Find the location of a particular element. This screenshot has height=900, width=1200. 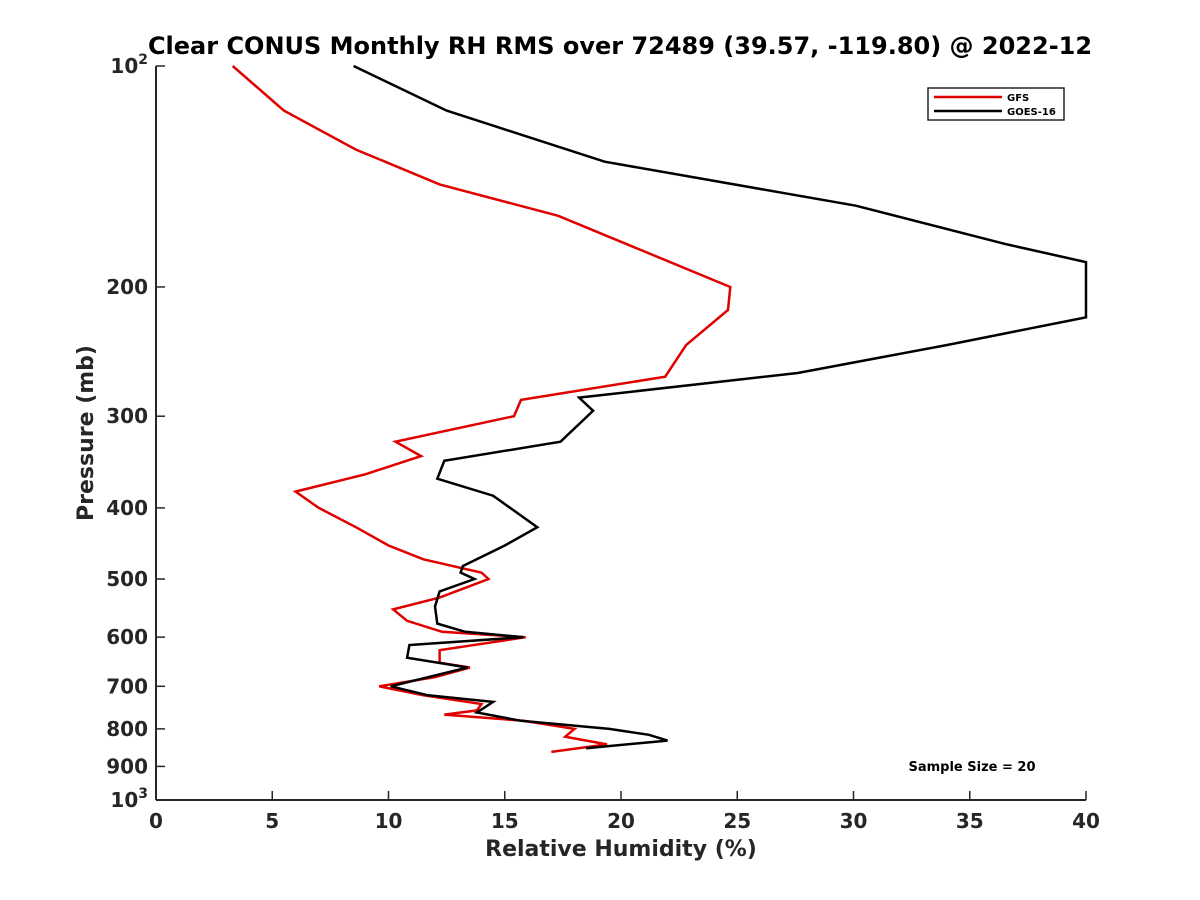

legend-label-goes16: GOES-16 is located at coordinates (1031, 112).